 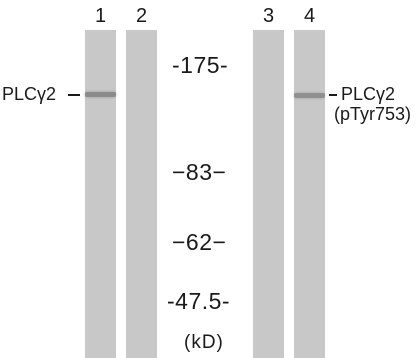 What do you see at coordinates (29, 94) in the screenshot?
I see `left-band-label: PLCγ2` at bounding box center [29, 94].